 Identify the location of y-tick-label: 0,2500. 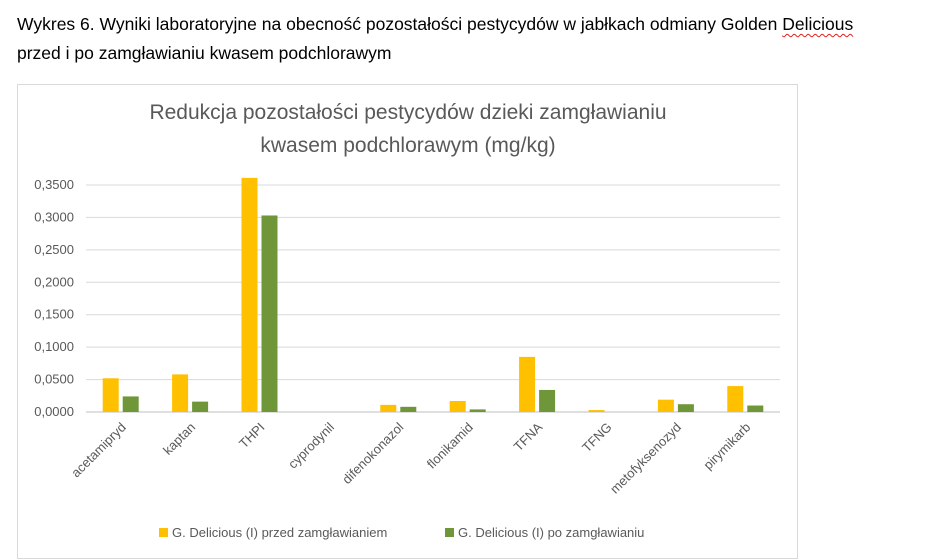
(54, 249).